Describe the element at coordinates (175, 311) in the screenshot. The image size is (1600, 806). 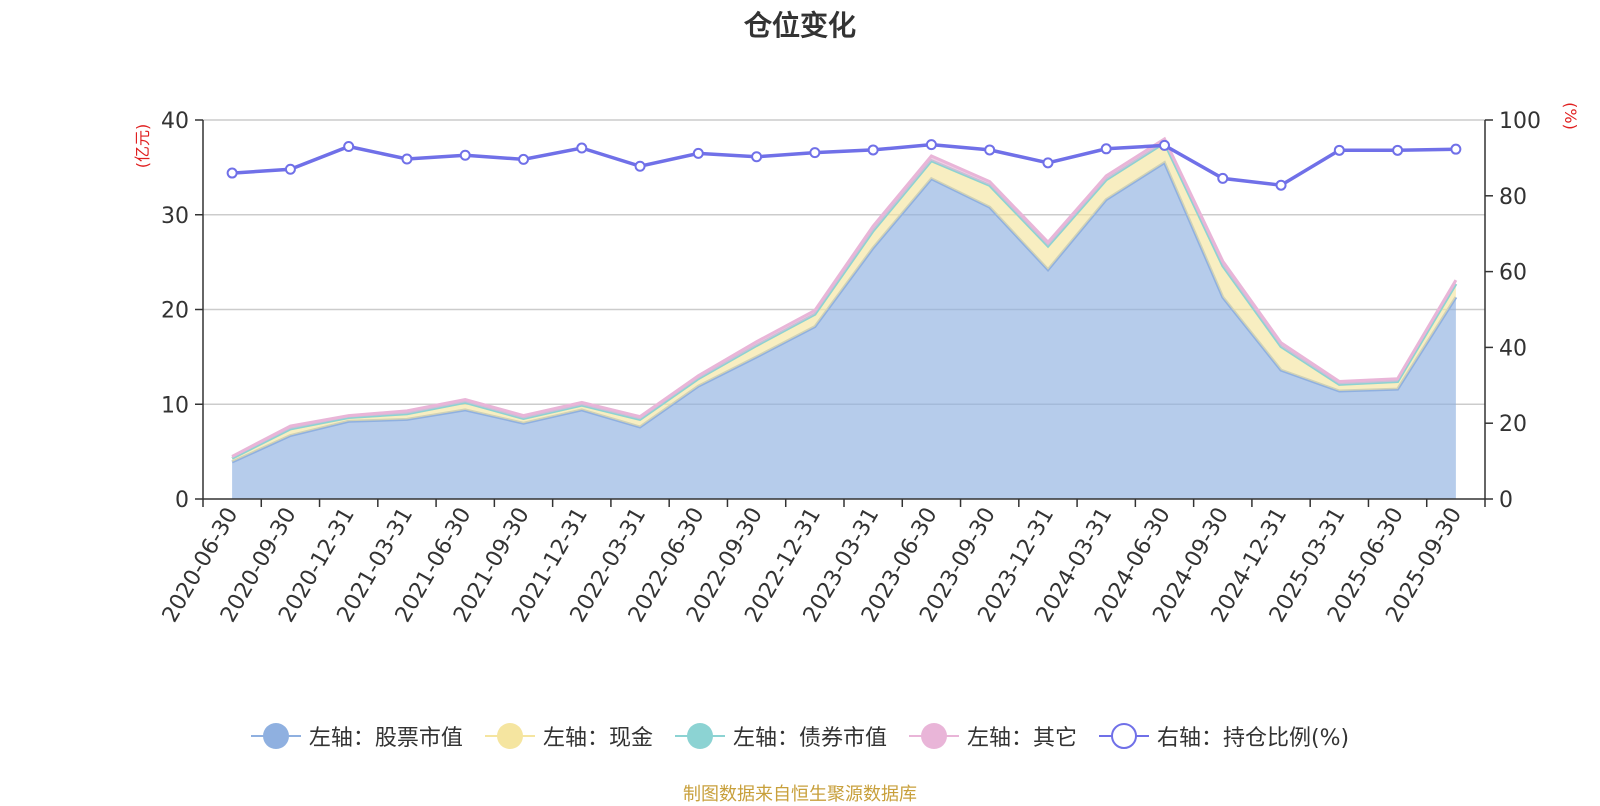
I see `left-tick-label: 20` at that location.